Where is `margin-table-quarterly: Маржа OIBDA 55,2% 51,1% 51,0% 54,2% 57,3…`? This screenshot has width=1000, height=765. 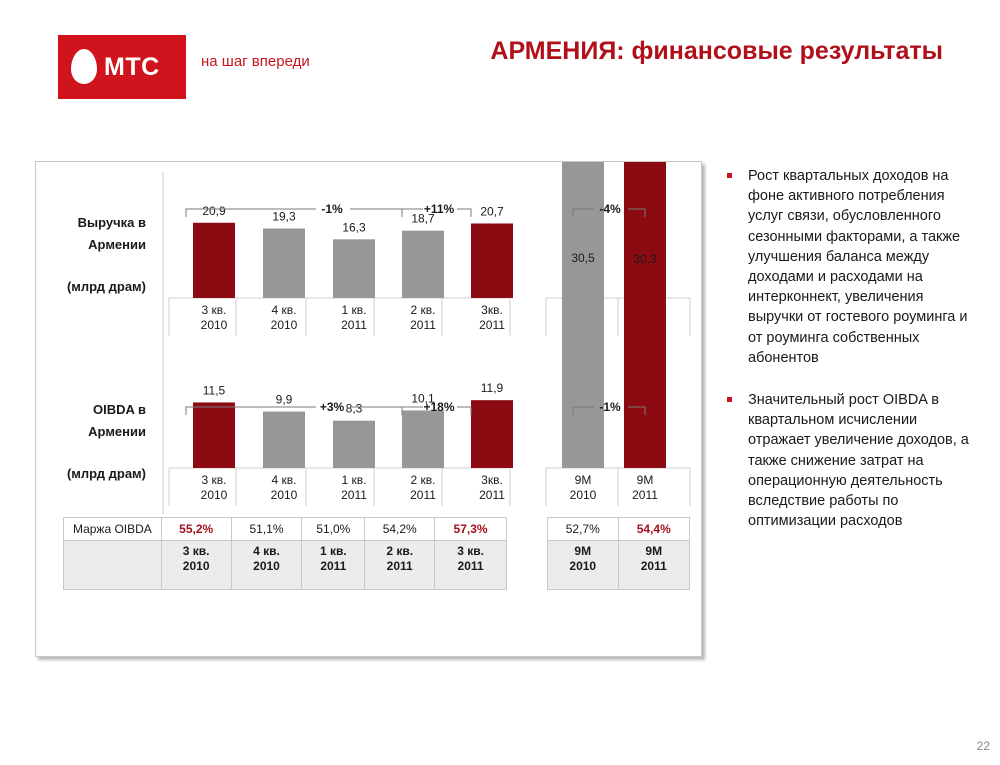
margin-table-quarterly: Маржа OIBDA 55,2% 51,1% 51,0% 54,2% 57,3… is located at coordinates (285, 553).